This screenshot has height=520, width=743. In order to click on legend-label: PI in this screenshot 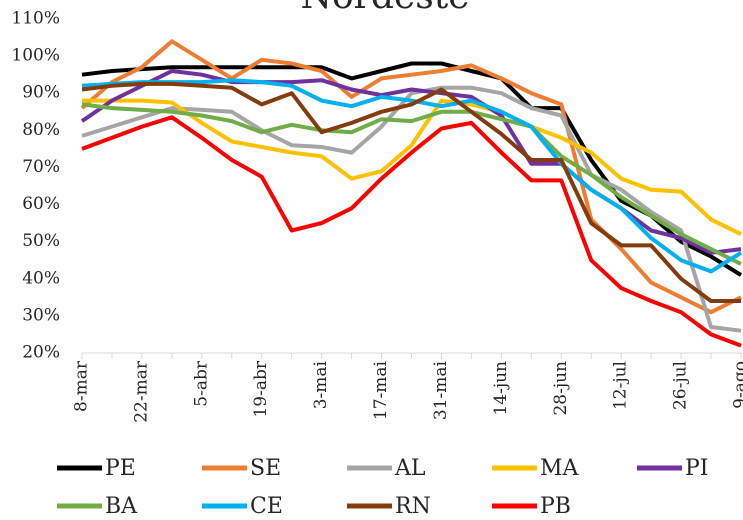, I will do `click(697, 468)`.